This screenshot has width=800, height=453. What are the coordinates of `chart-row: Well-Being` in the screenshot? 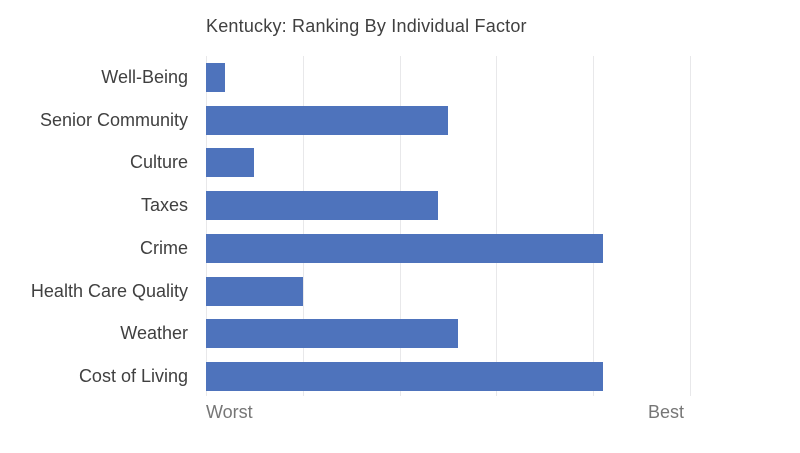 It's located at (400, 77).